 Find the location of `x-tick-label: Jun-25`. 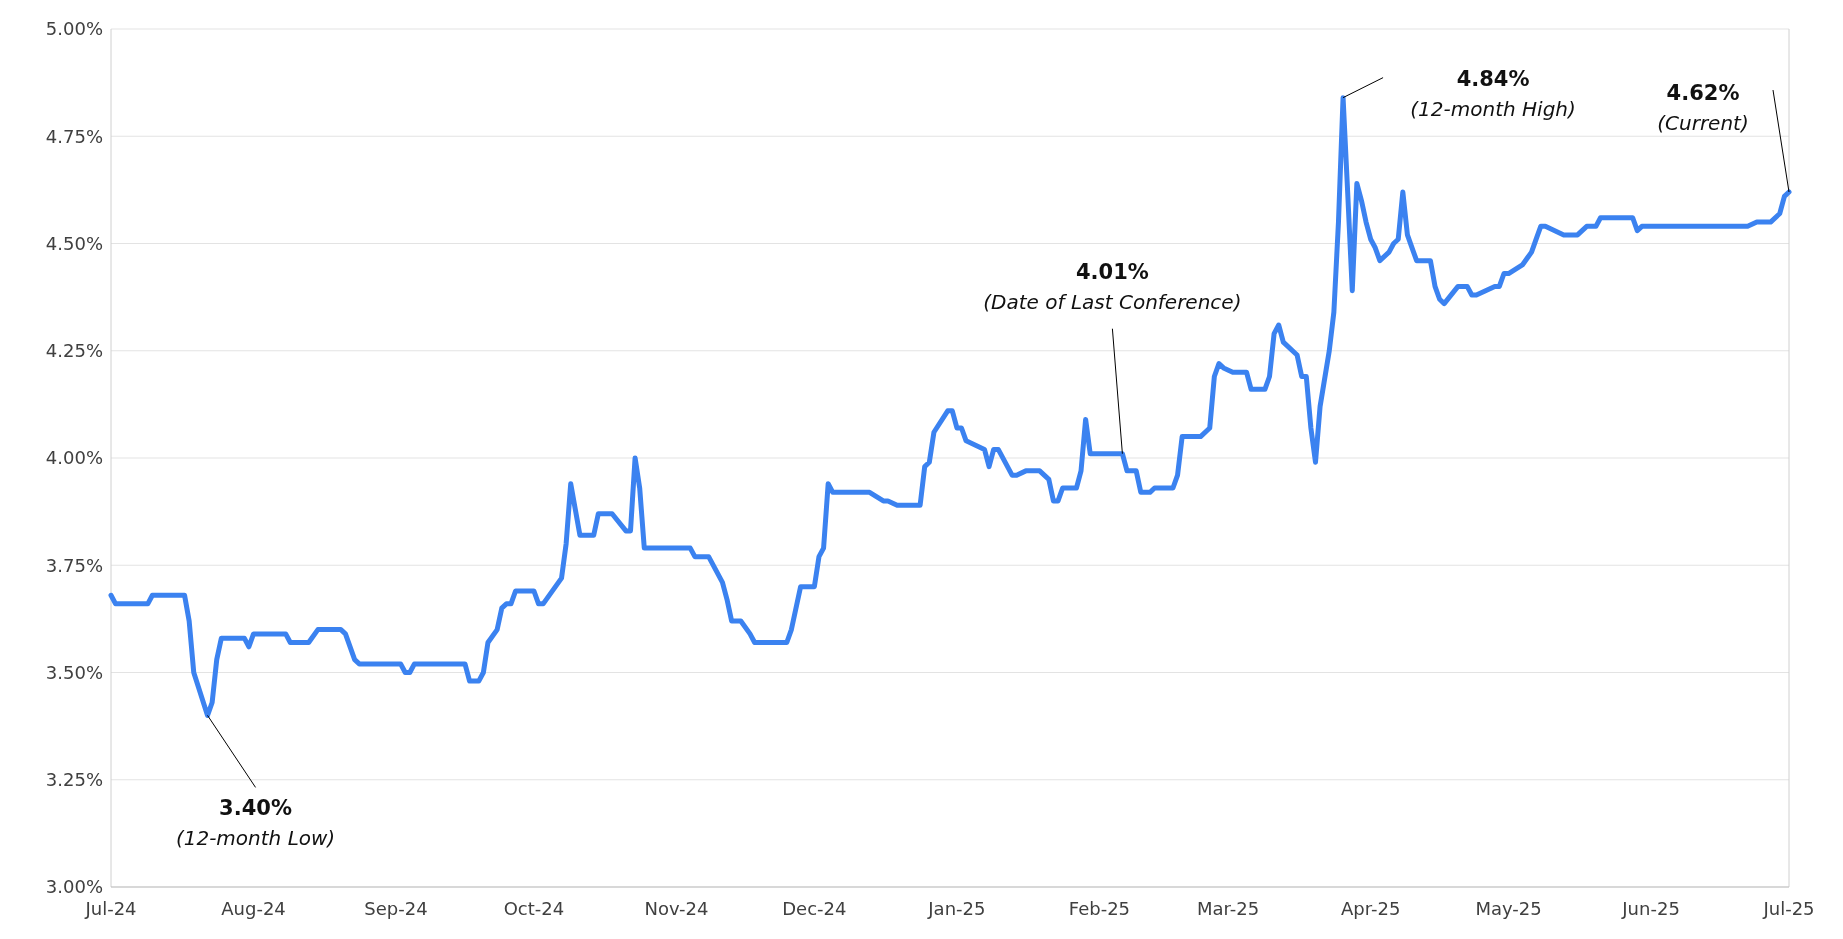

x-tick-label: Jun-25 is located at coordinates (1650, 908).